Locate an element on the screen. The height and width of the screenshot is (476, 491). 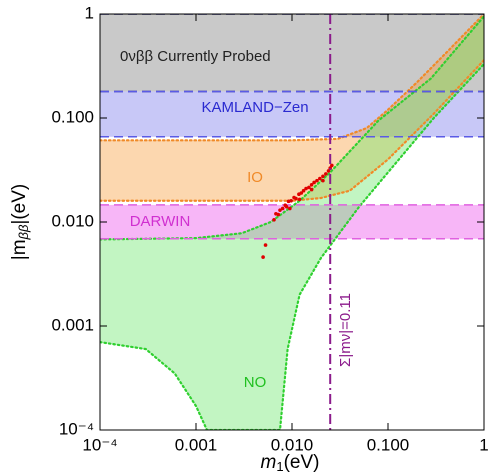
y-label-part: |(eV) is located at coordinates (19, 204).